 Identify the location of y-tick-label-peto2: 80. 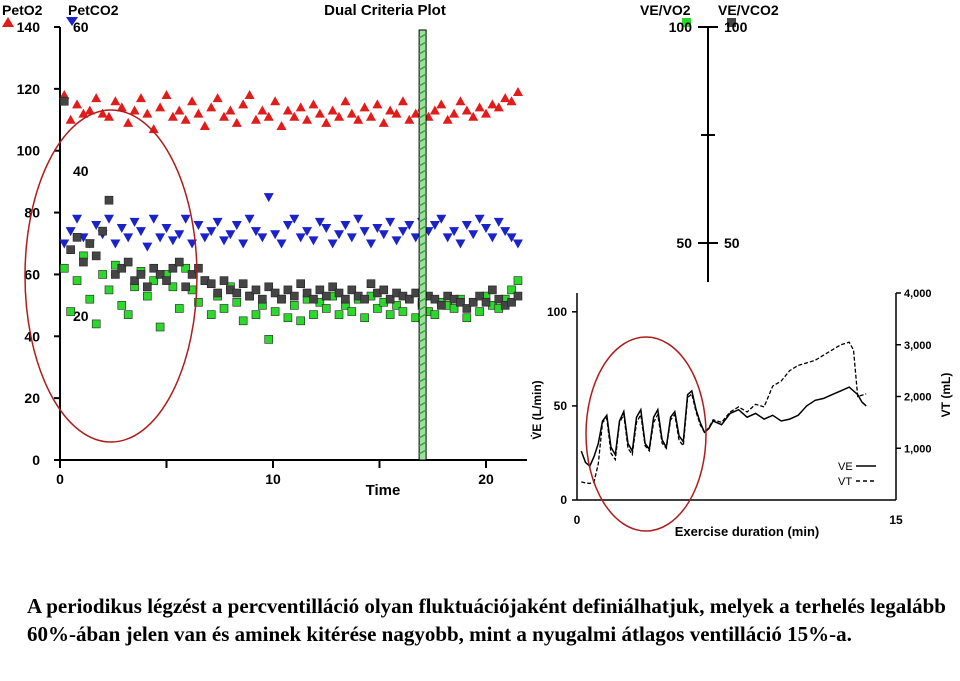
(32, 213).